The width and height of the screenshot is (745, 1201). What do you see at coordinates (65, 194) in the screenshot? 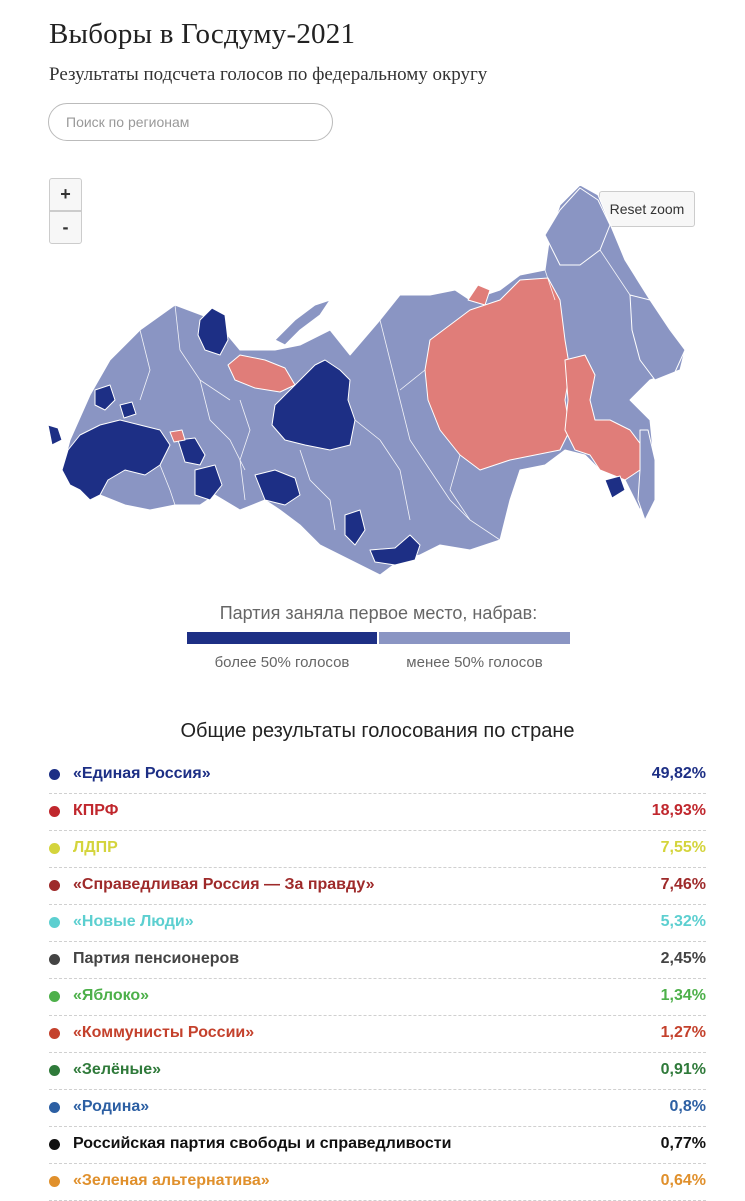
I see `zoom-in-button: +` at bounding box center [65, 194].